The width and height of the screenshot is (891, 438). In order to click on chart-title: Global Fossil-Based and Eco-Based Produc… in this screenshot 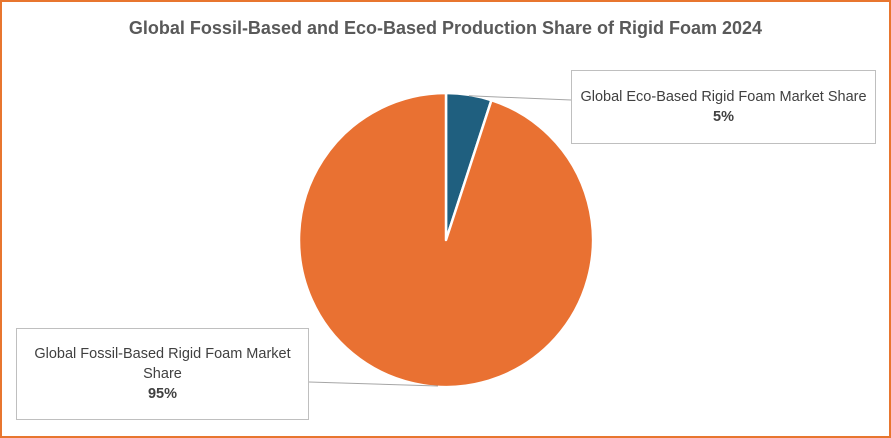, I will do `click(445, 28)`.